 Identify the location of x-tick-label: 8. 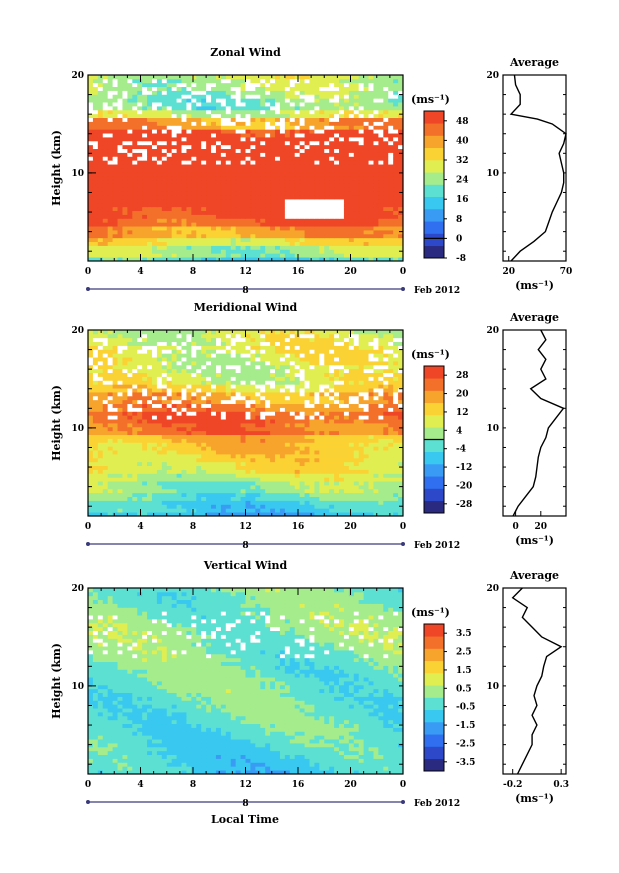
(193, 272).